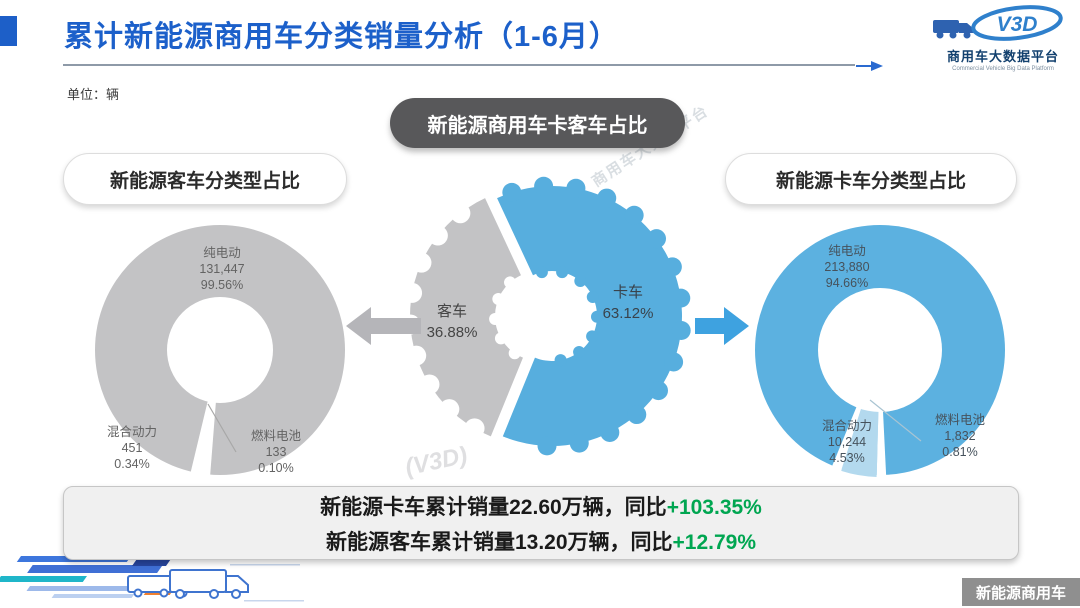 This screenshot has width=1080, height=608. What do you see at coordinates (276, 468) in the screenshot?
I see `label-pct: 0.10%` at bounding box center [276, 468].